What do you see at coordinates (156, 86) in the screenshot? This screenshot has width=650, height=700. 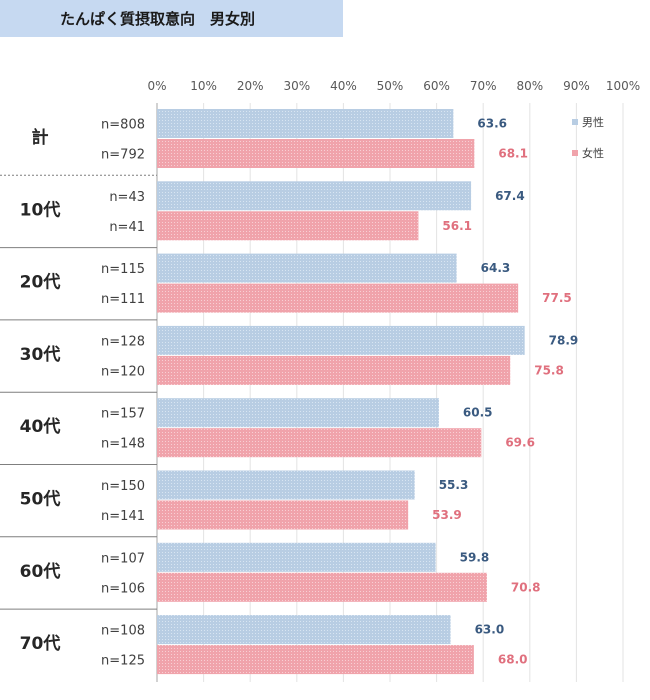 I see `x-tick-label: 0%` at bounding box center [156, 86].